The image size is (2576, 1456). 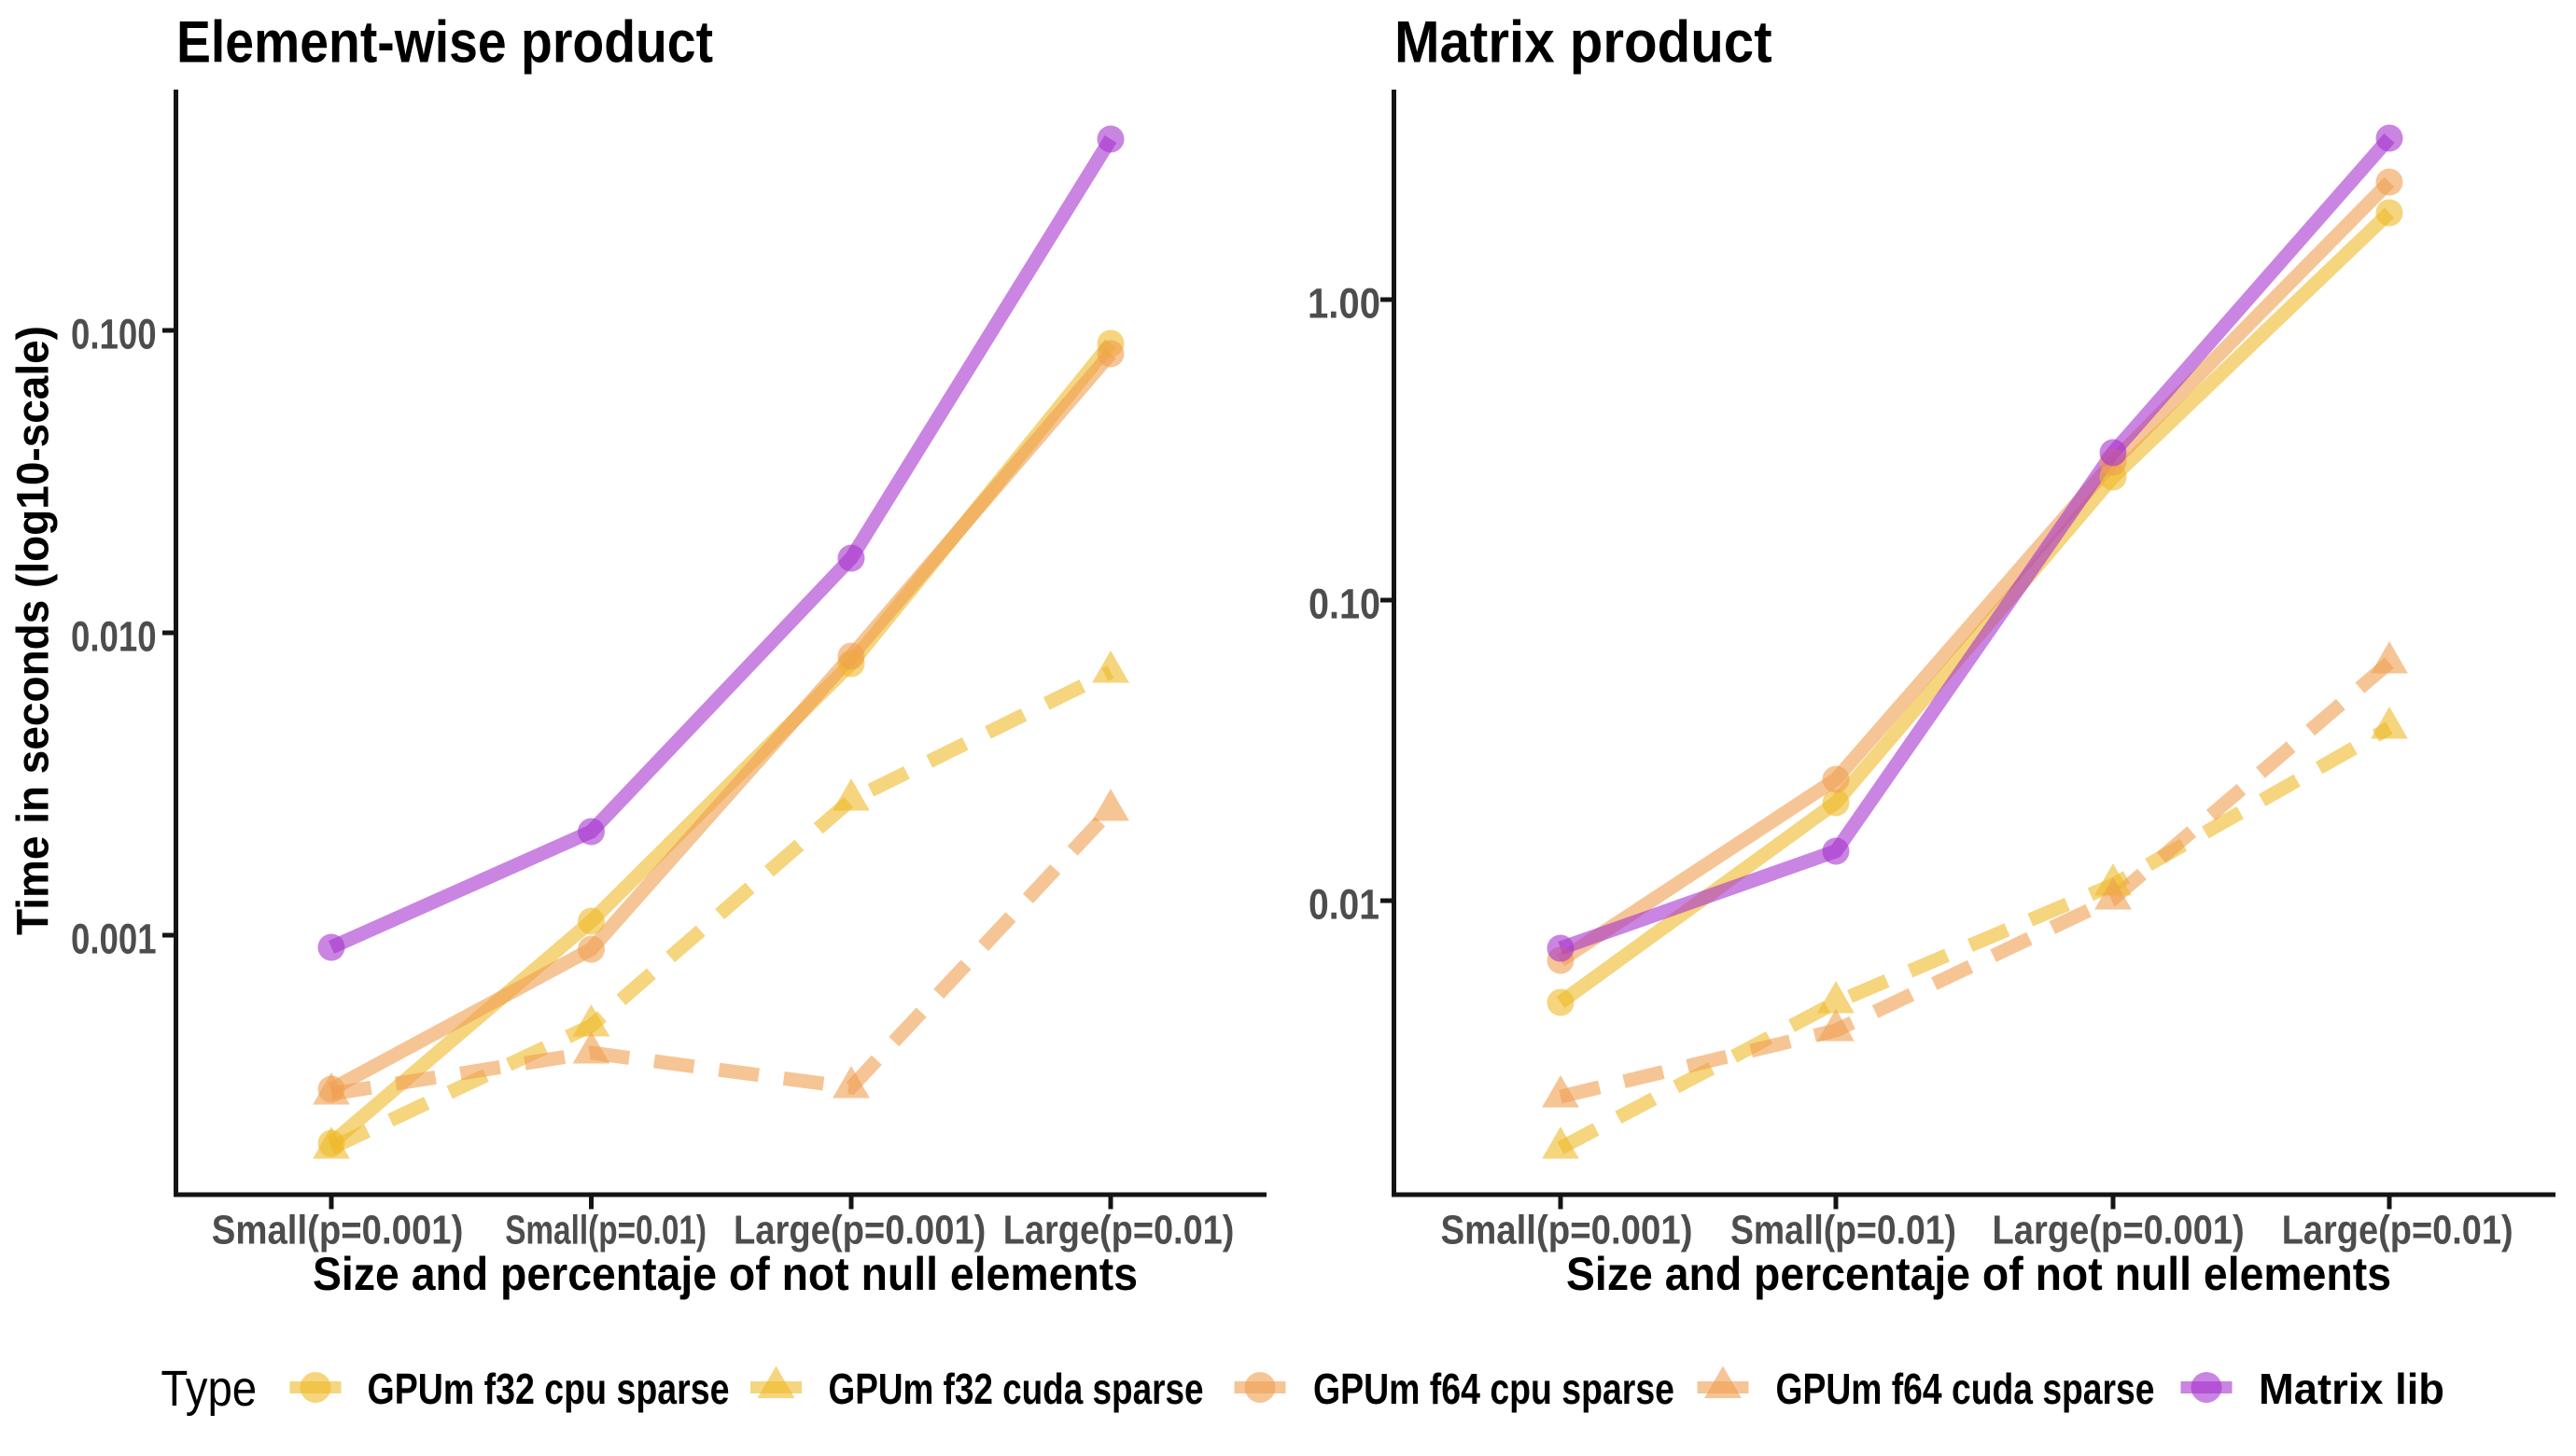 I want to click on svg-text: Matrix product, so click(x=1583, y=42).